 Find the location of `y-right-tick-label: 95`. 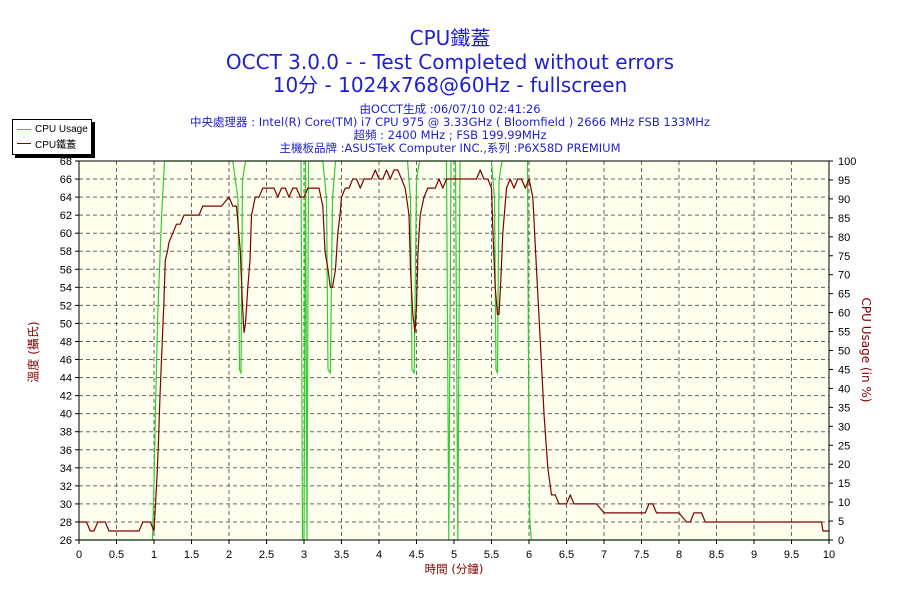

y-right-tick-label: 95 is located at coordinates (844, 181).